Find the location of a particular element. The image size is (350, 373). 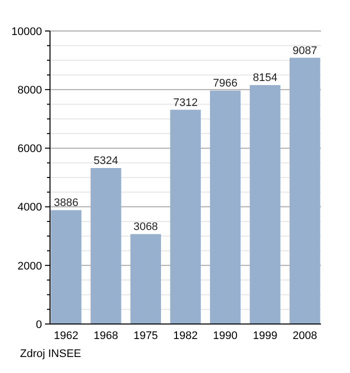

y-tick-label: 10000 is located at coordinates (26, 32).